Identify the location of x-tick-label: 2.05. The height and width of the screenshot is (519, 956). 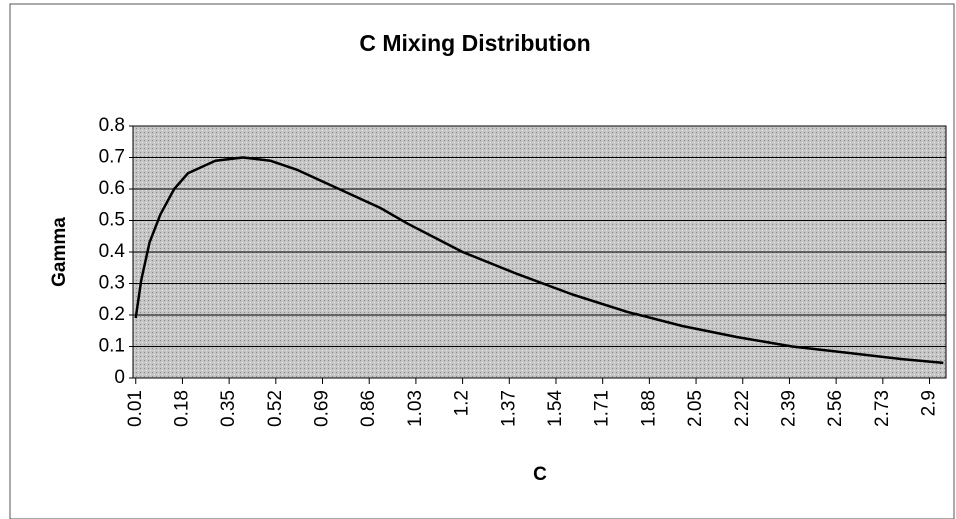
(695, 408).